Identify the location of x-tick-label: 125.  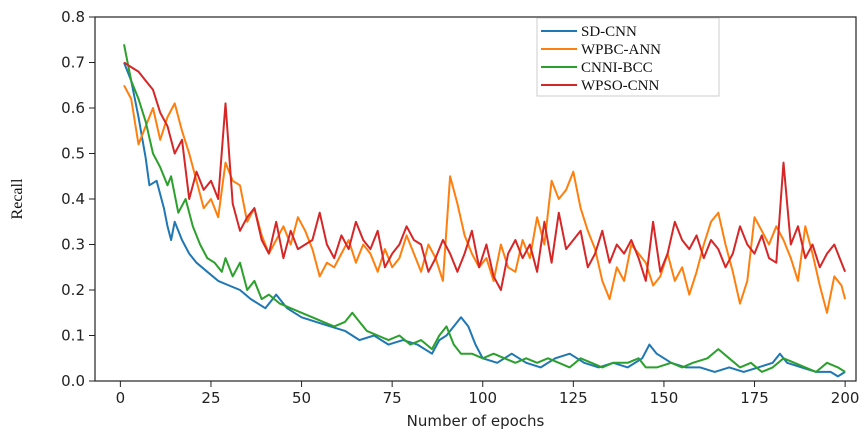
(573, 398).